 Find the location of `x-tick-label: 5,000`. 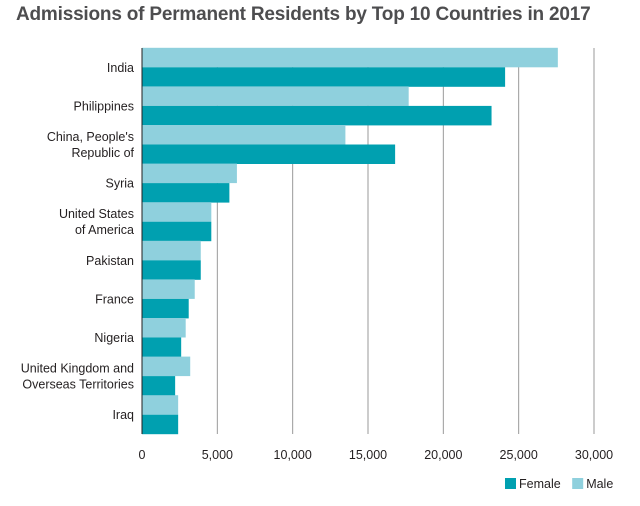

x-tick-label: 5,000 is located at coordinates (217, 455).